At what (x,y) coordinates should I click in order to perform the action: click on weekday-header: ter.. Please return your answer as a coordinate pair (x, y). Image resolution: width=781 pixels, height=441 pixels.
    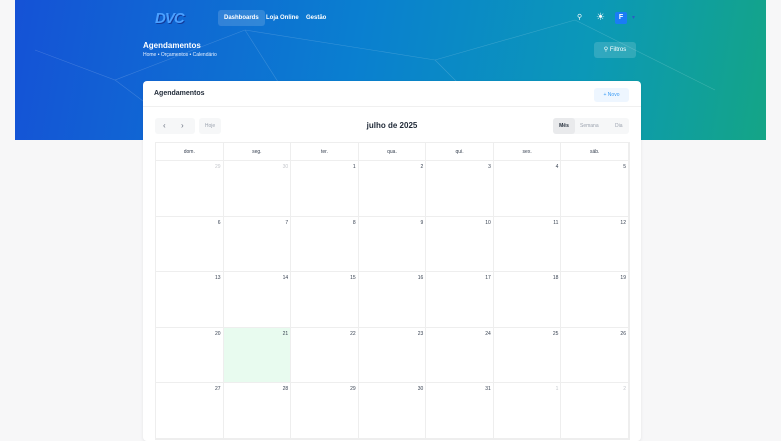
    Looking at the image, I should click on (325, 152).